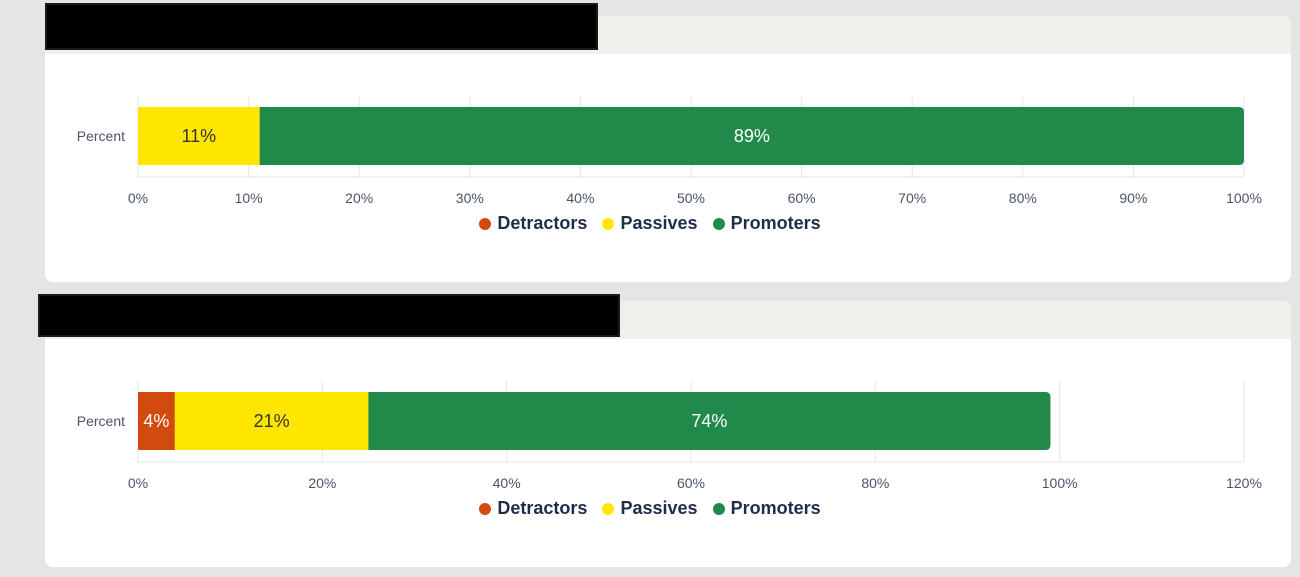 Image resolution: width=1300 pixels, height=577 pixels. I want to click on x-tick-label: 50%, so click(691, 198).